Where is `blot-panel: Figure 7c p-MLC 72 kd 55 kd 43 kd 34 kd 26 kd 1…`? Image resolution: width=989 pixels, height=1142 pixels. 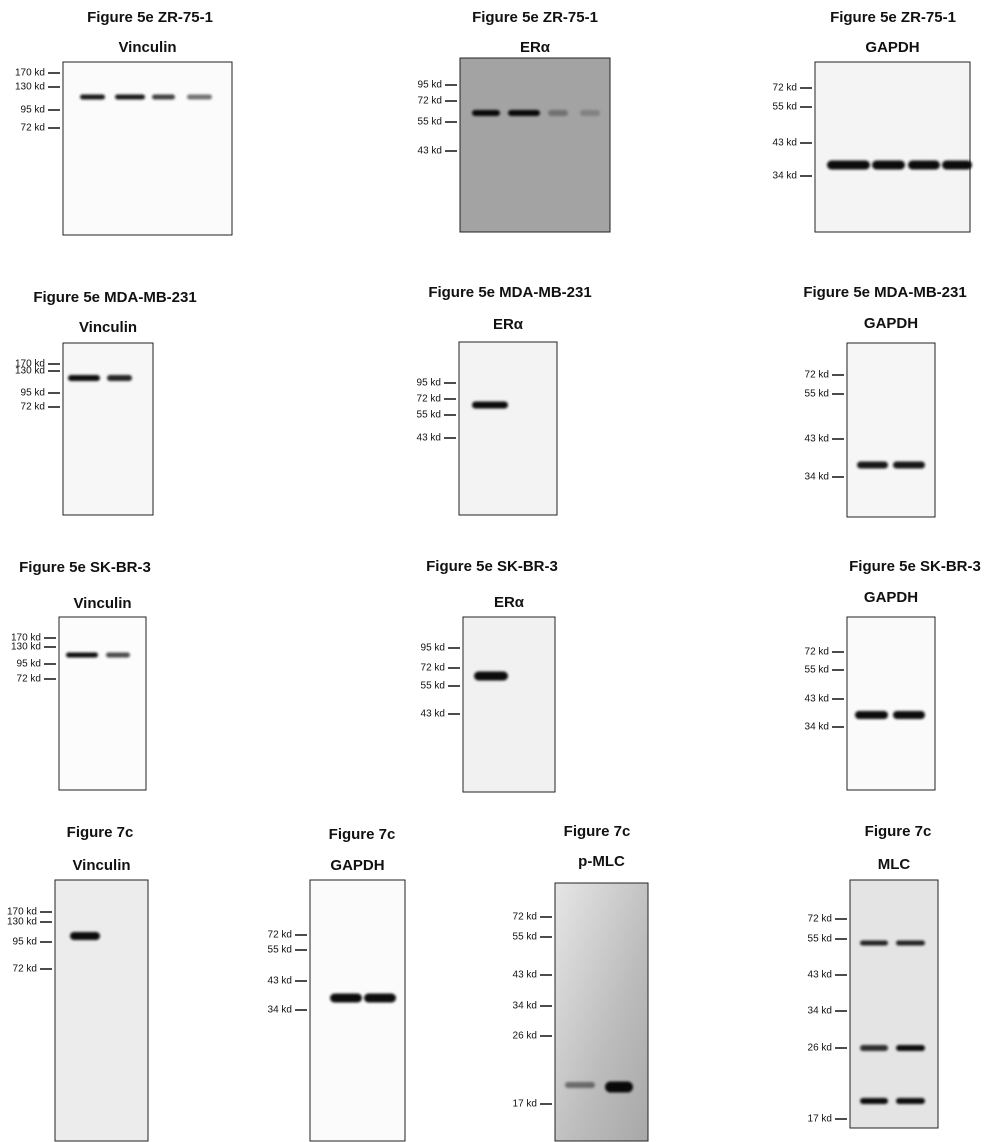
blot-panel: Figure 7c p-MLC 72 kd 55 kd 43 kd 34 kd 26 kd 1… is located at coordinates (581, 982).